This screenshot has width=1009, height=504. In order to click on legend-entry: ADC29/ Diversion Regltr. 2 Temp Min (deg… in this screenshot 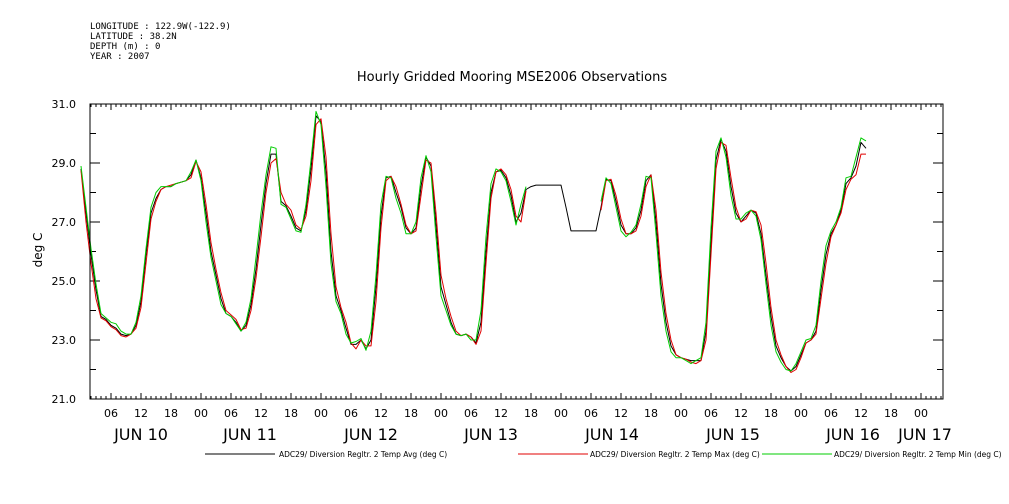, I will do `click(918, 454)`.